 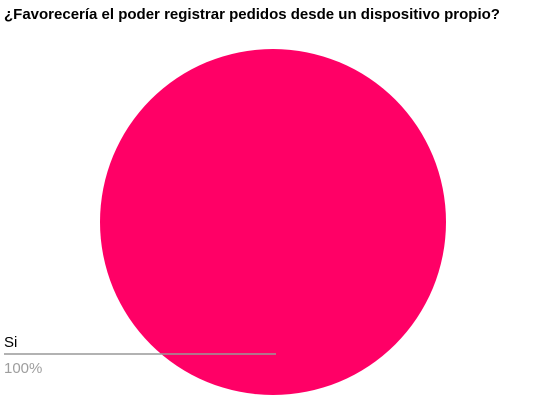 I want to click on slice-label-0: Si, so click(x=10, y=342).